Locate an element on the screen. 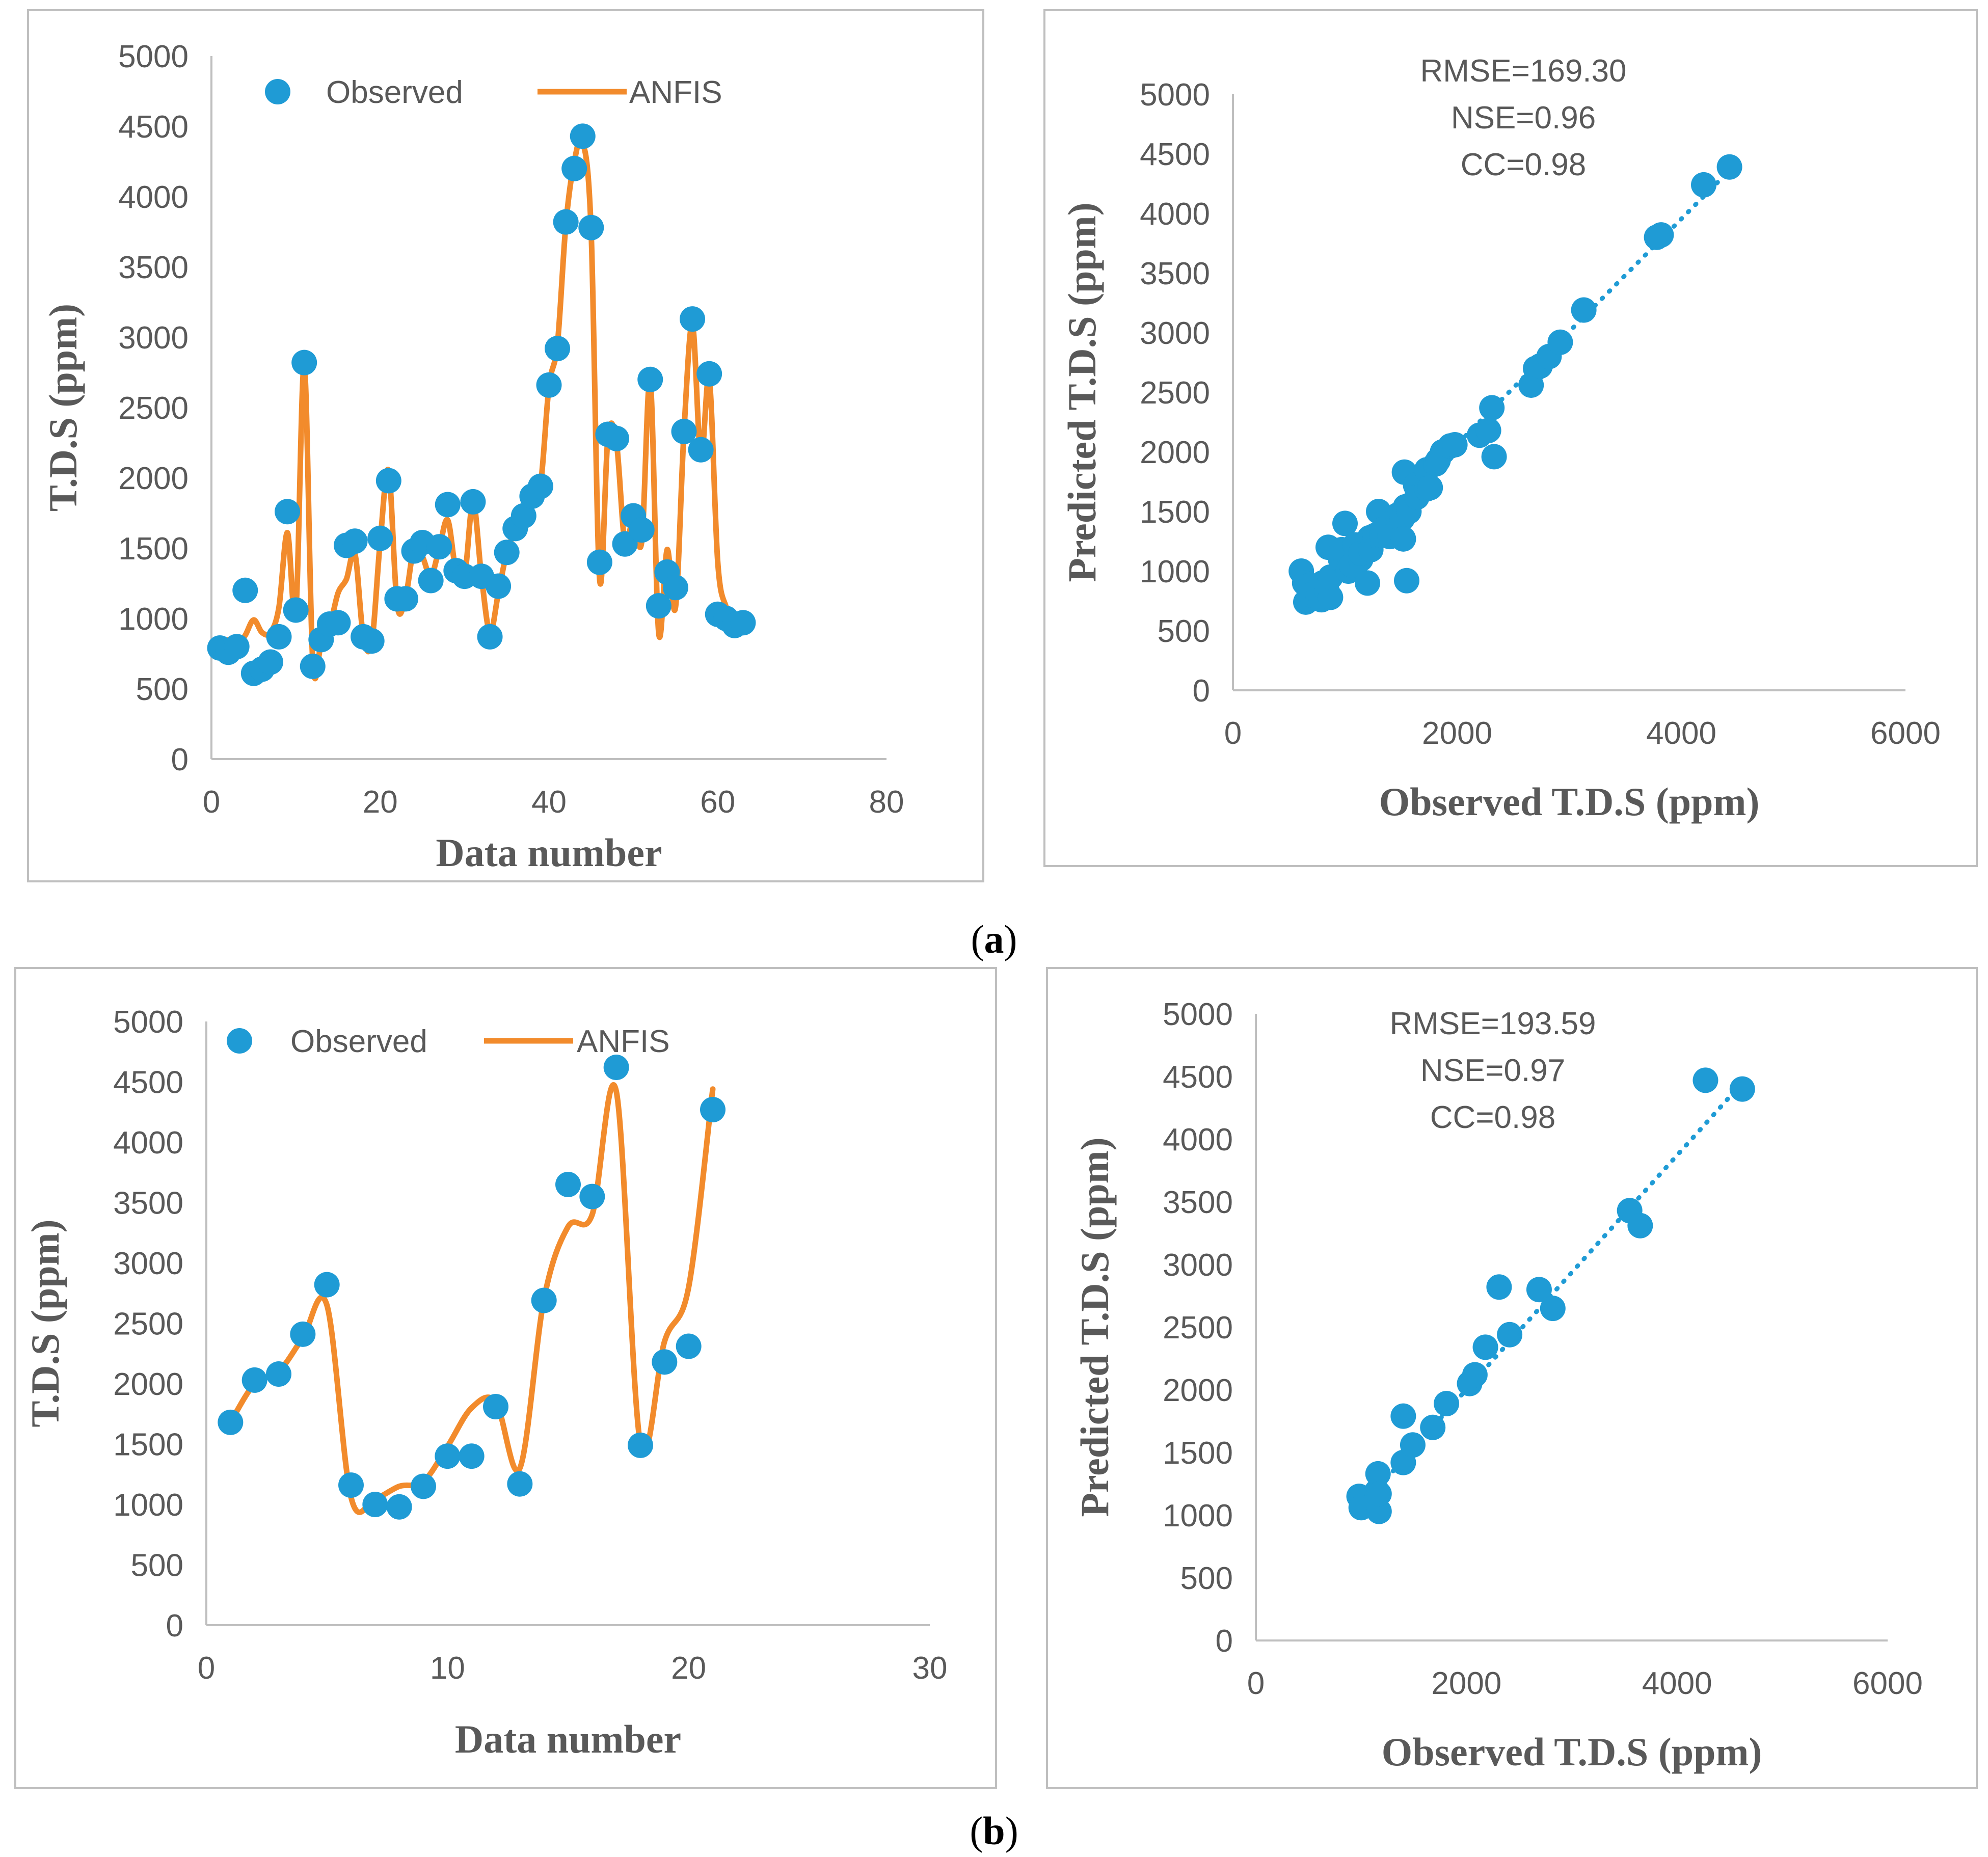 The height and width of the screenshot is (1857, 1988). legend-observed-marker is located at coordinates (239, 1041).